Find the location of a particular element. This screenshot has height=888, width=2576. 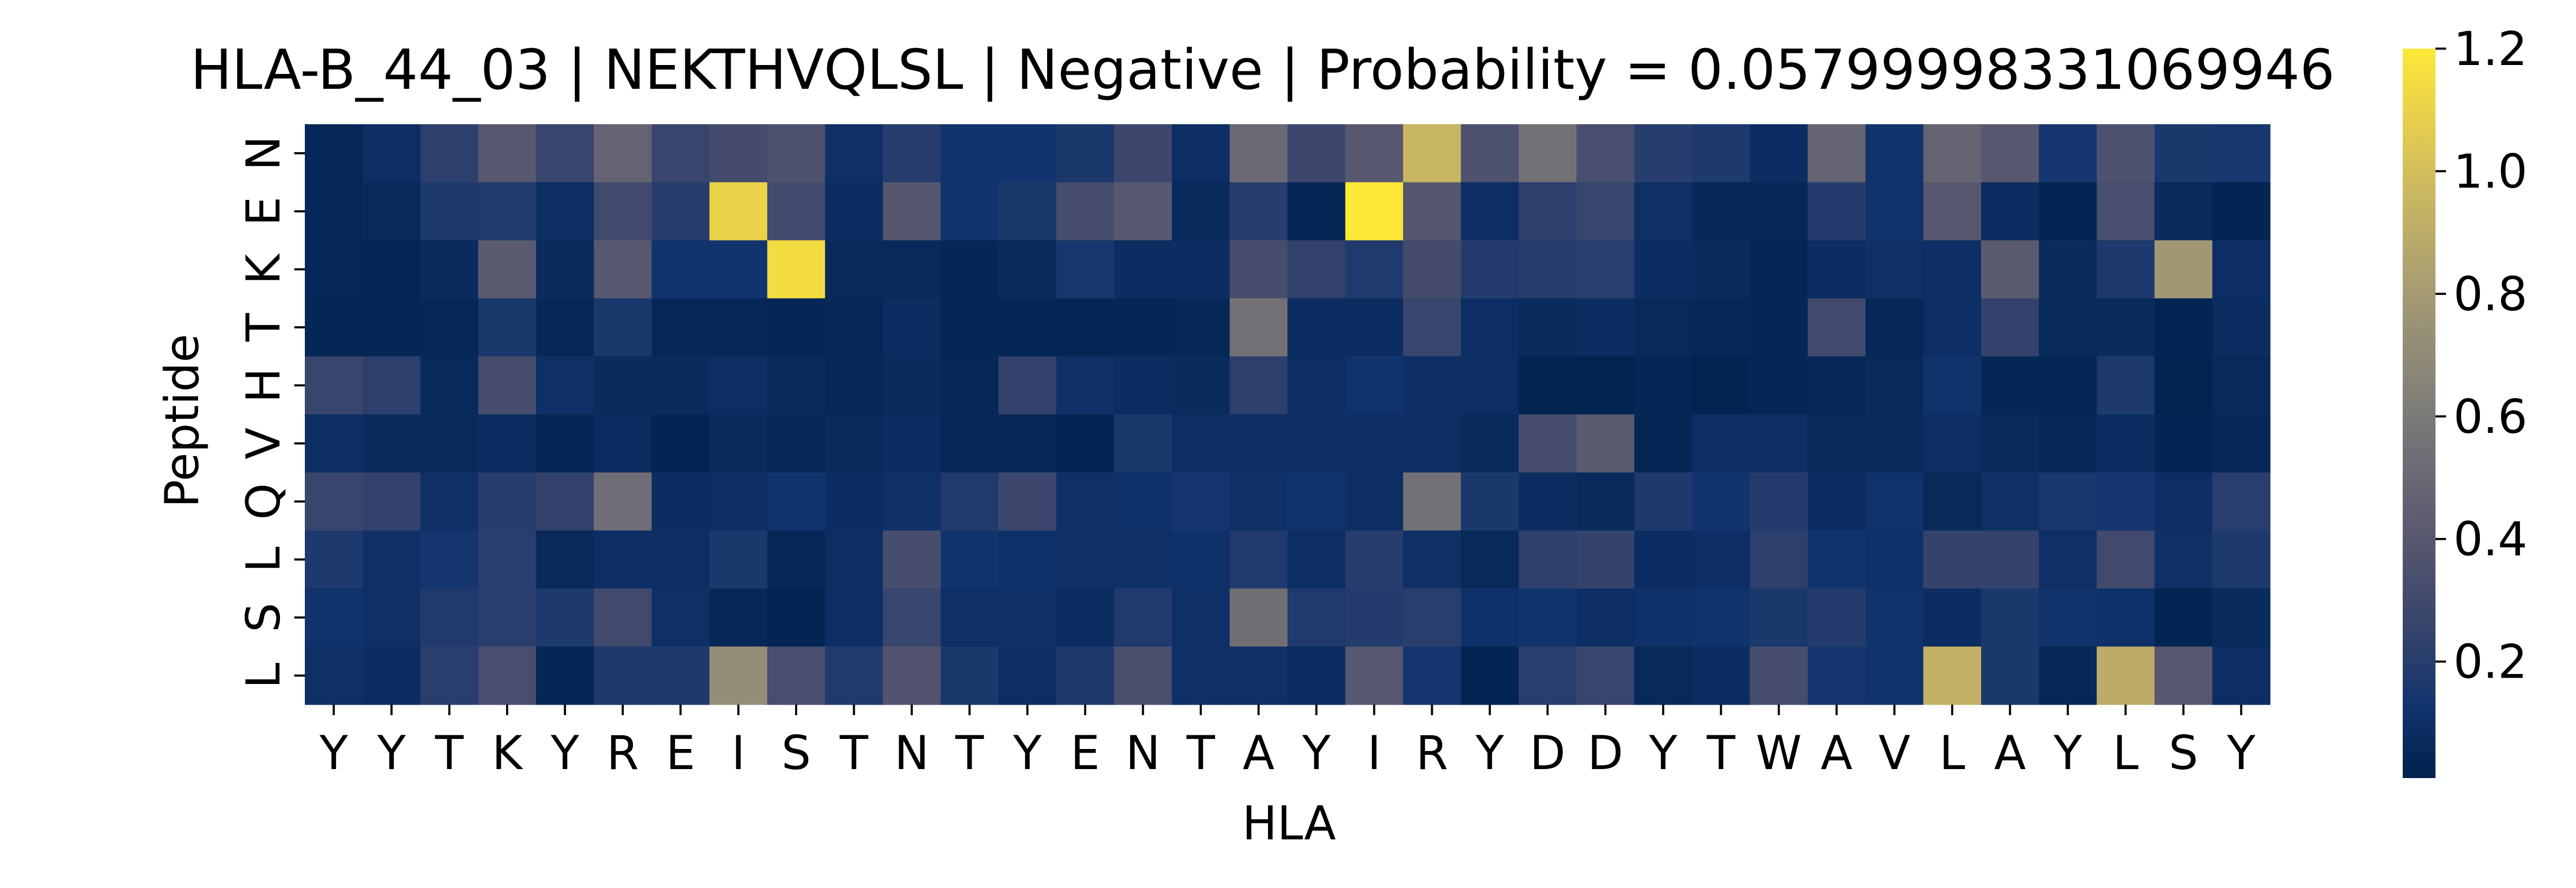

colorbar-tick-label: 0.6 is located at coordinates (2490, 417).